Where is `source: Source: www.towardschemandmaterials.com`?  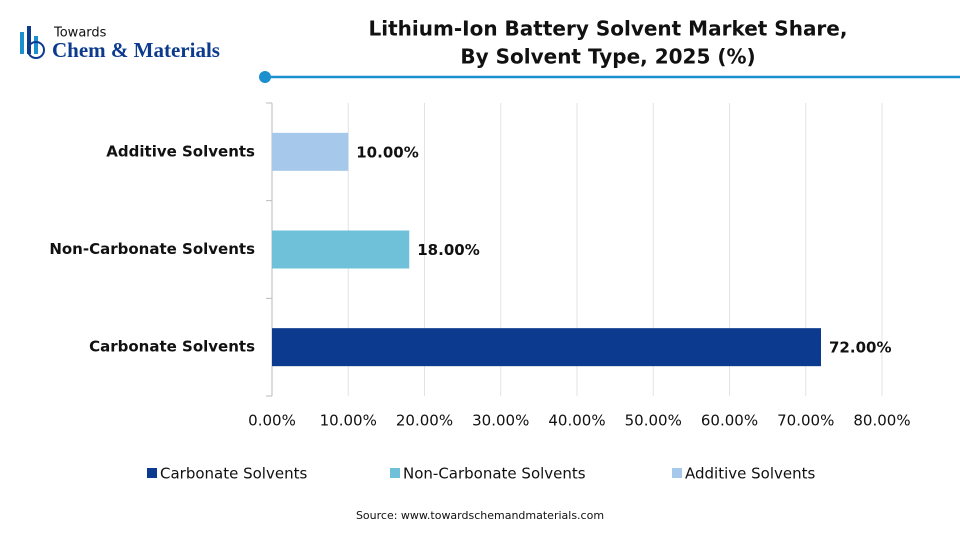 source: Source: www.towardschemandmaterials.com is located at coordinates (480, 515).